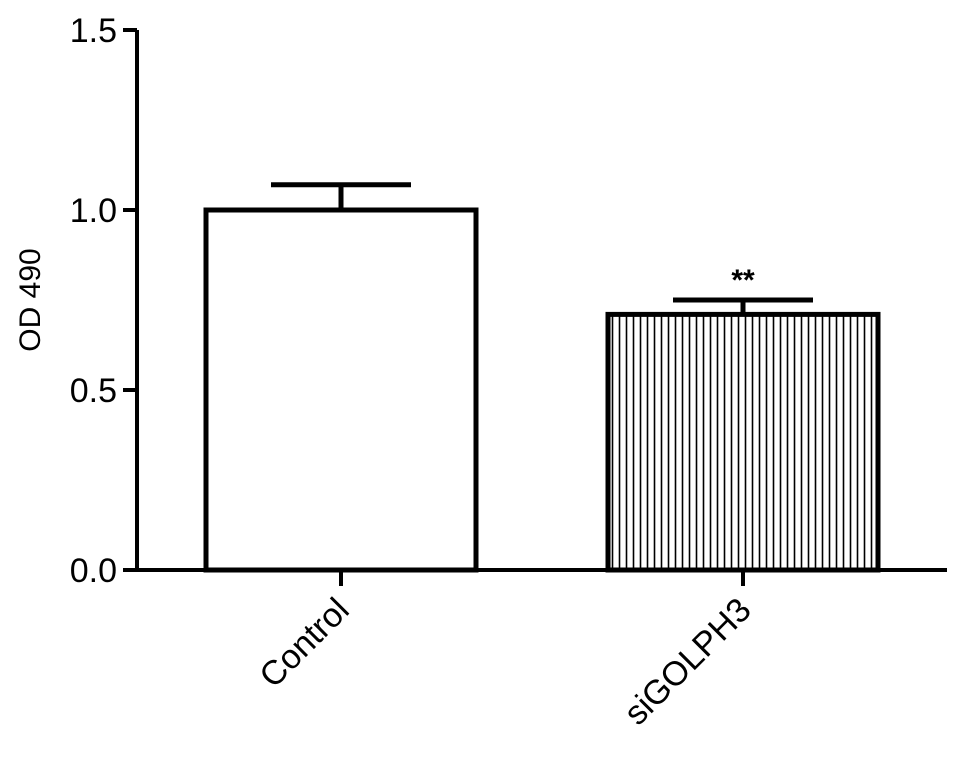 The width and height of the screenshot is (969, 765). Describe the element at coordinates (93, 391) in the screenshot. I see `y-tick-label: 0.5` at that location.